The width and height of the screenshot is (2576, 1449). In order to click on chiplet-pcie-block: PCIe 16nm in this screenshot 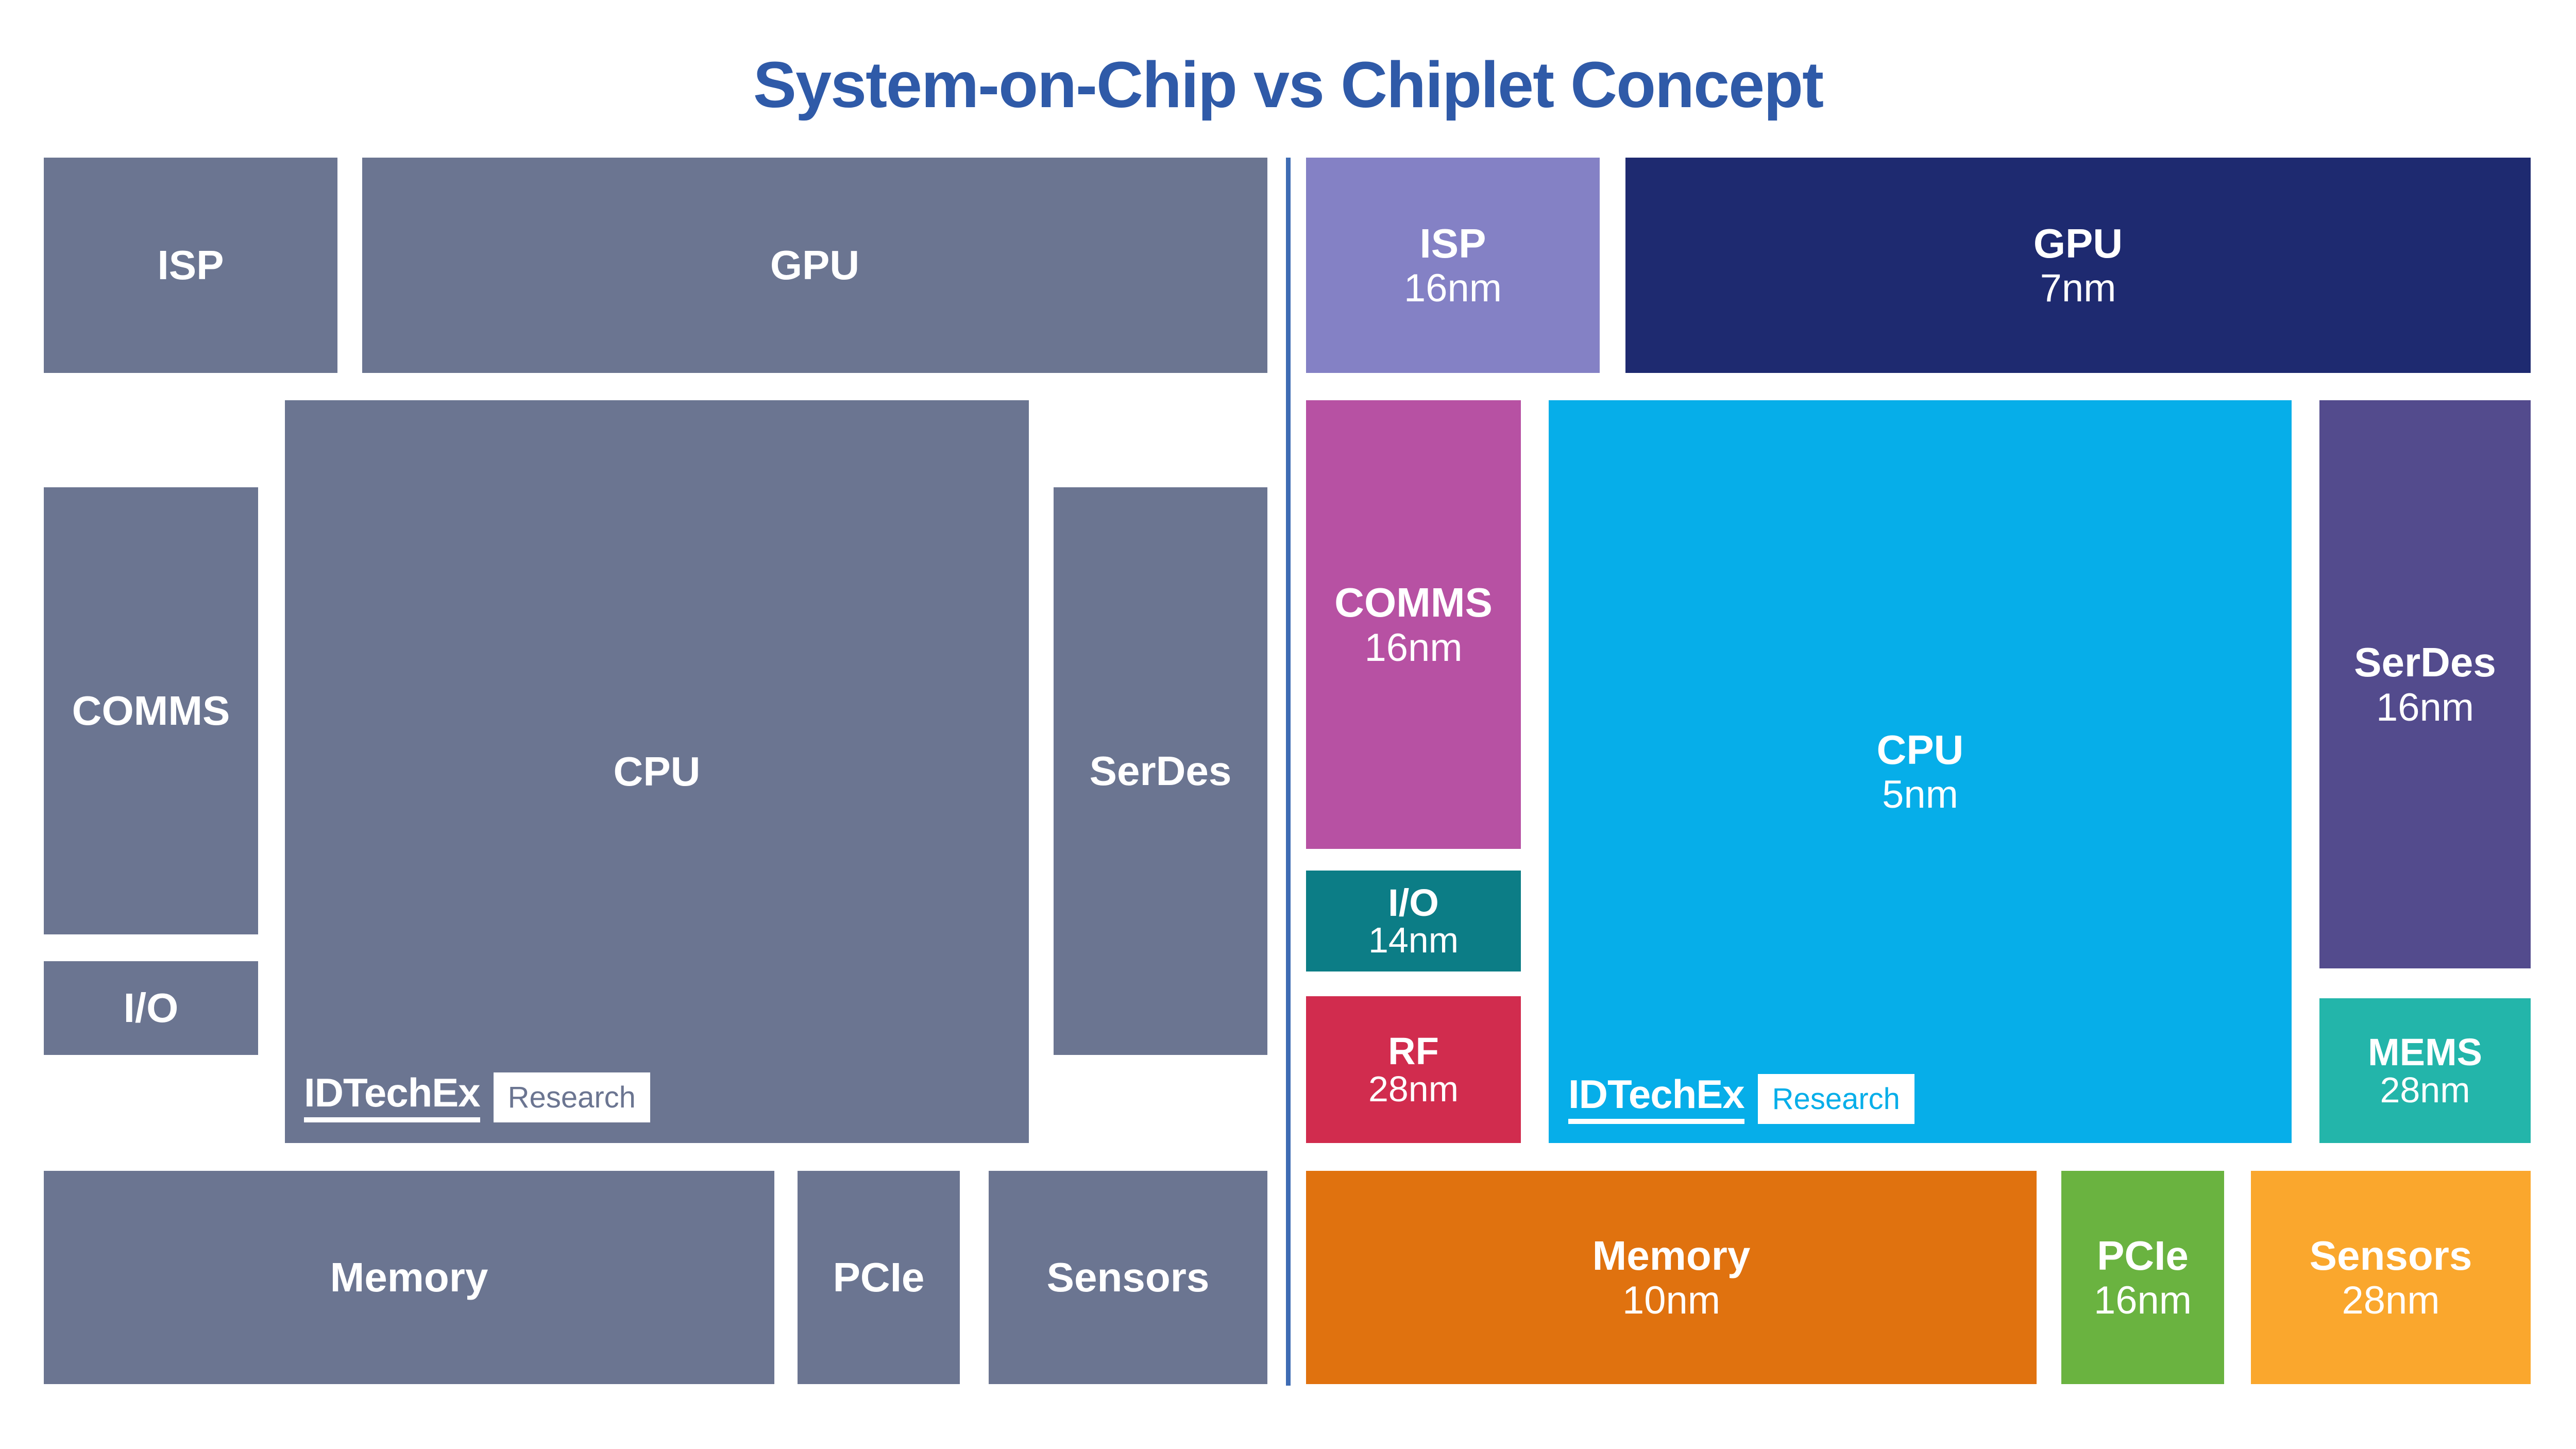, I will do `click(2142, 1277)`.